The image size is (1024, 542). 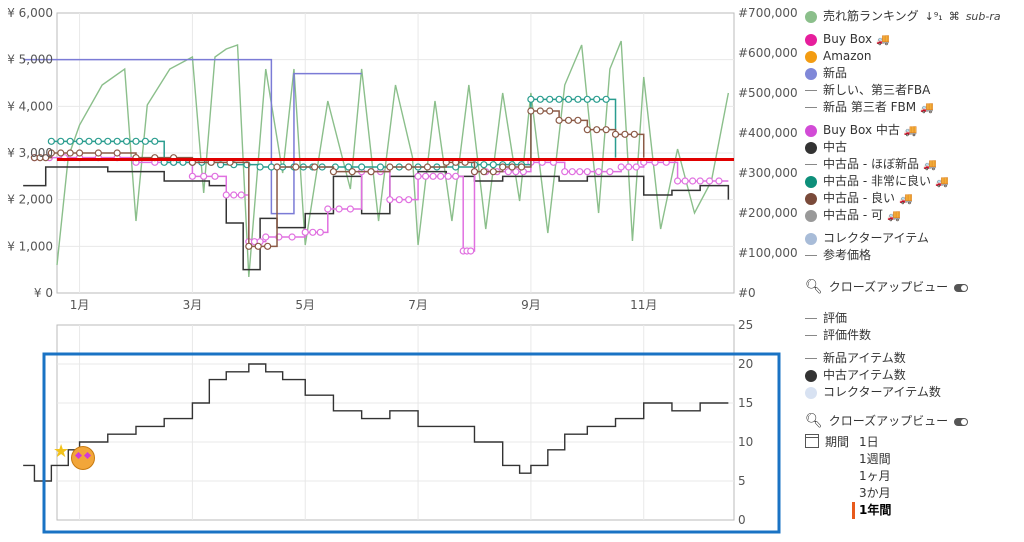 What do you see at coordinates (531, 305) in the screenshot?
I see `x-tick-label: 9月` at bounding box center [531, 305].